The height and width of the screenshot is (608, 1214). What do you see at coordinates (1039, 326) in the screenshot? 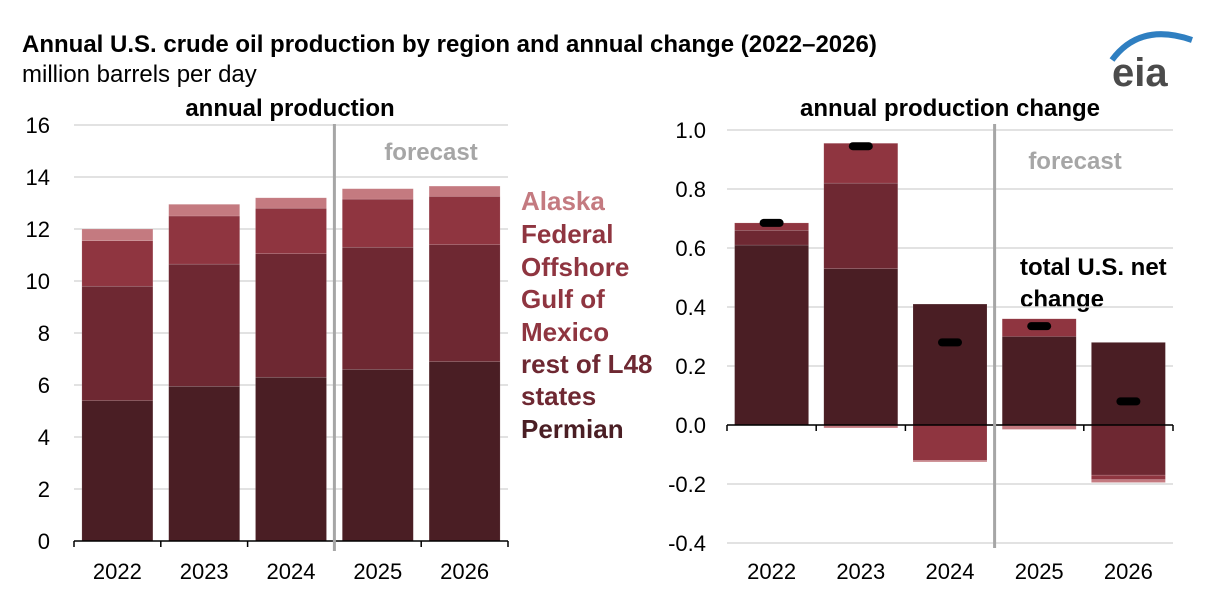
I see `change-net-change-marker-2025` at bounding box center [1039, 326].